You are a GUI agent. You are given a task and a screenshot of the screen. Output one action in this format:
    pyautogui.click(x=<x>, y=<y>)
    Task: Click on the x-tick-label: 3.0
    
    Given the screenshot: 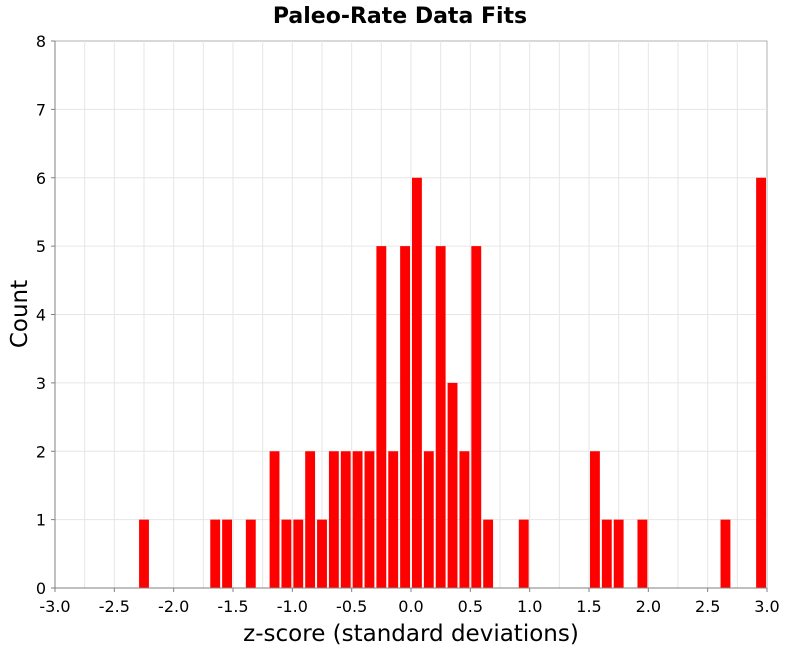 What is the action you would take?
    pyautogui.click(x=766, y=606)
    